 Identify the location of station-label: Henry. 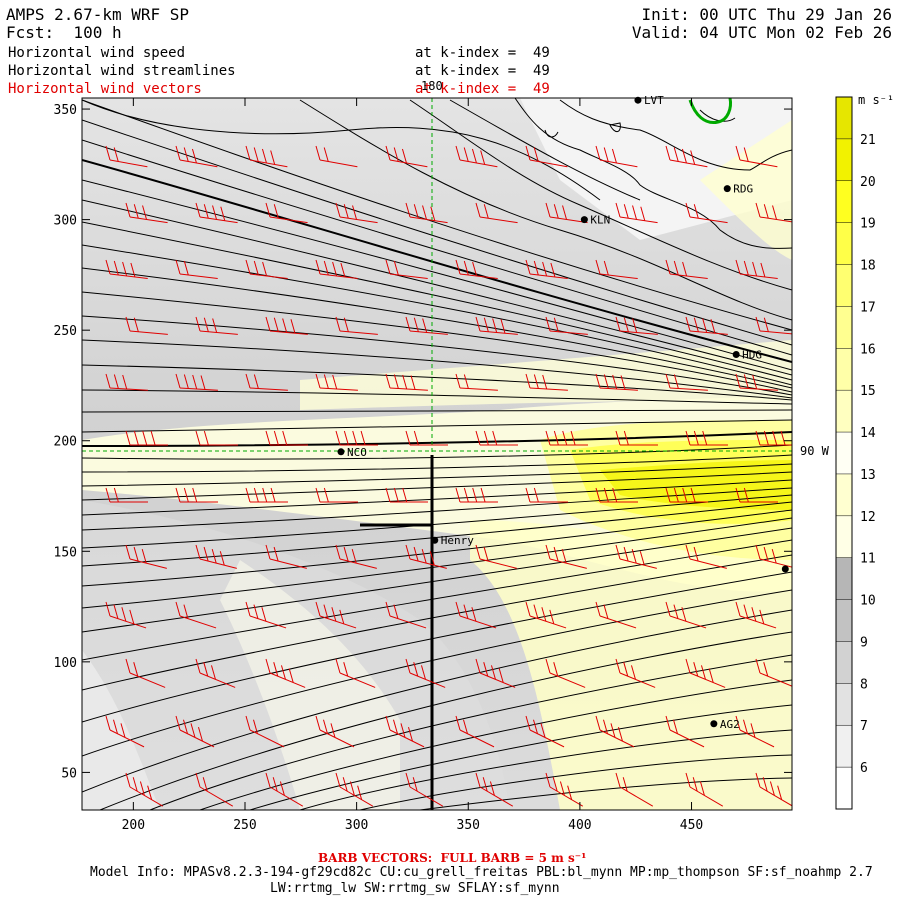
(457, 540).